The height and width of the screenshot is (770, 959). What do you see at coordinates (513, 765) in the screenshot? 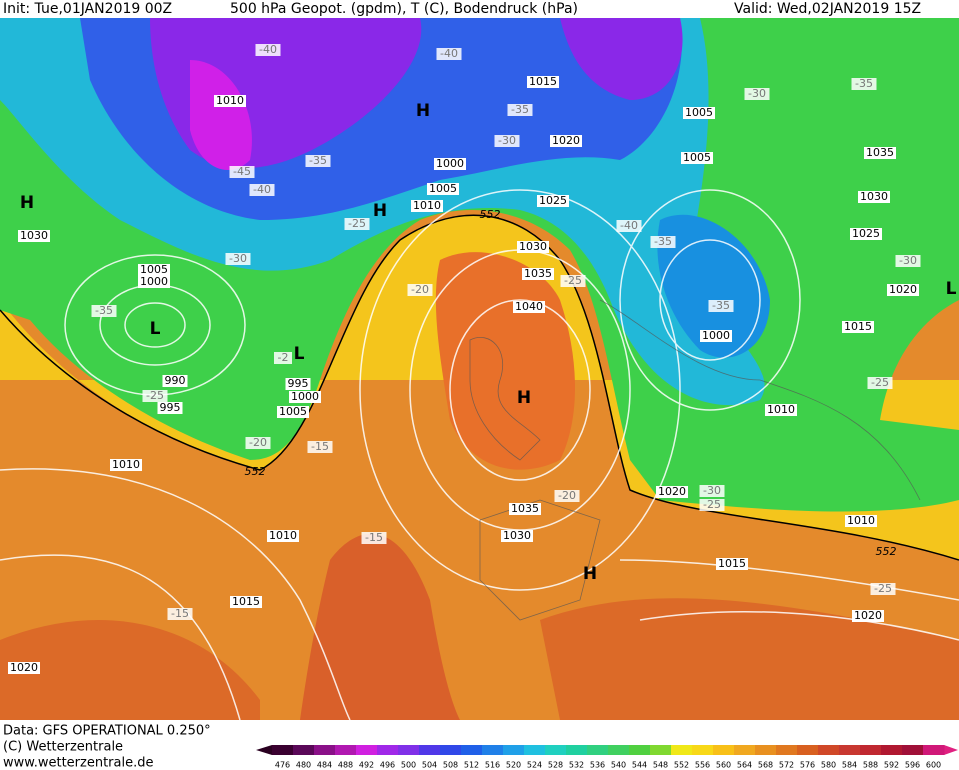
I see `colorbar-label: 520` at bounding box center [513, 765].